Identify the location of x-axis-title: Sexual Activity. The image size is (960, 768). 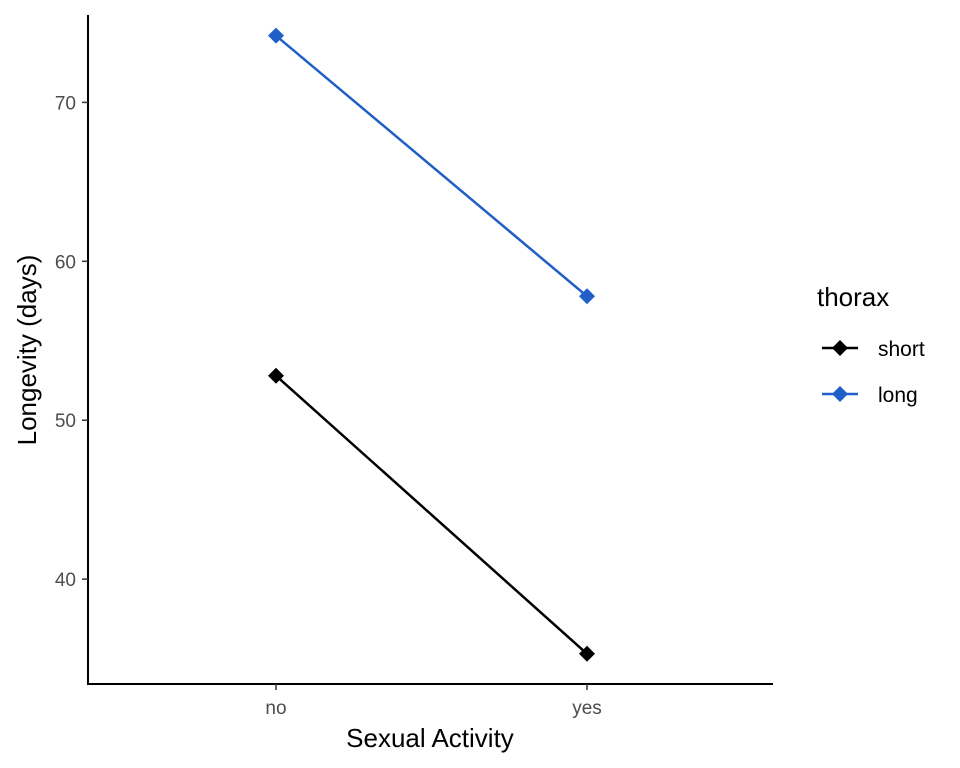
(430, 738).